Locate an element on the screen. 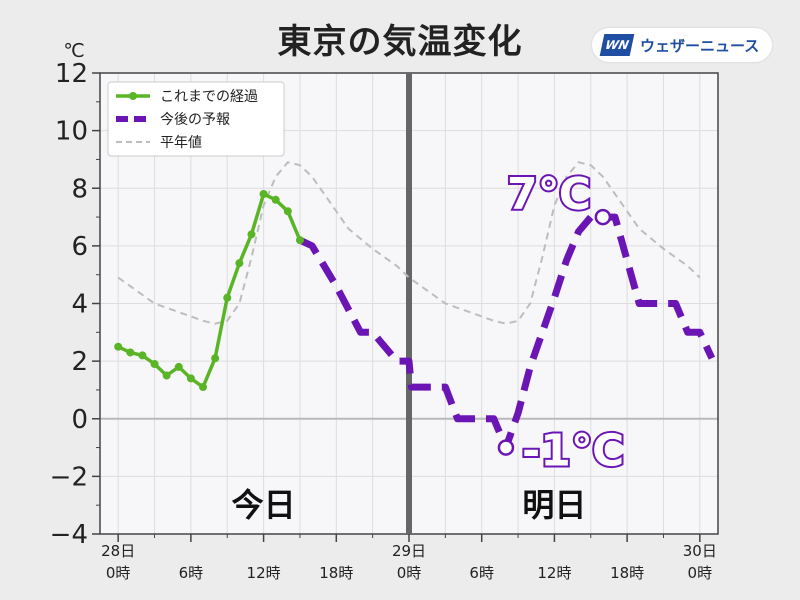 Image resolution: width=800 pixels, height=600 pixels. y-tick-label: 8 is located at coordinates (79, 189).